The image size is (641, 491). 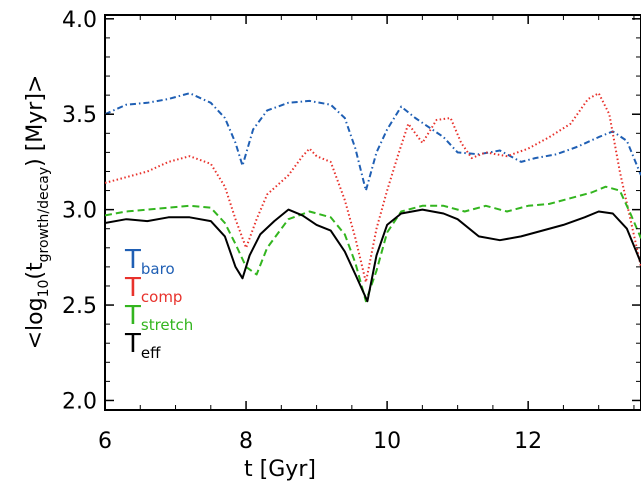 I want to click on legend-item-t-baro: Tbaro, so click(x=149, y=261).